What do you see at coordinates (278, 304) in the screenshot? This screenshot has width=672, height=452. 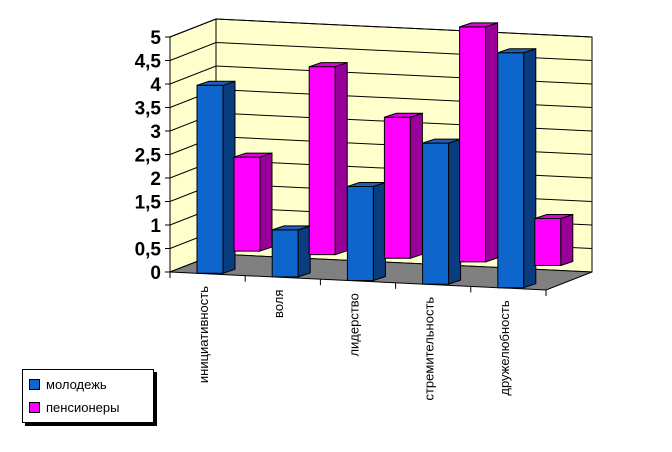 I see `x-category-label: воля` at bounding box center [278, 304].